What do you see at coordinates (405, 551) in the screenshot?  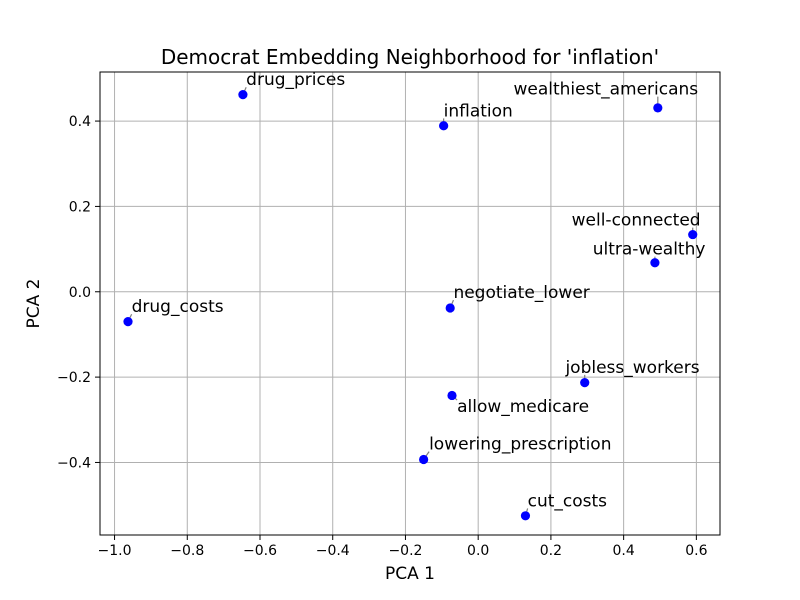 I see `x-tick-label: −0.2` at bounding box center [405, 551].